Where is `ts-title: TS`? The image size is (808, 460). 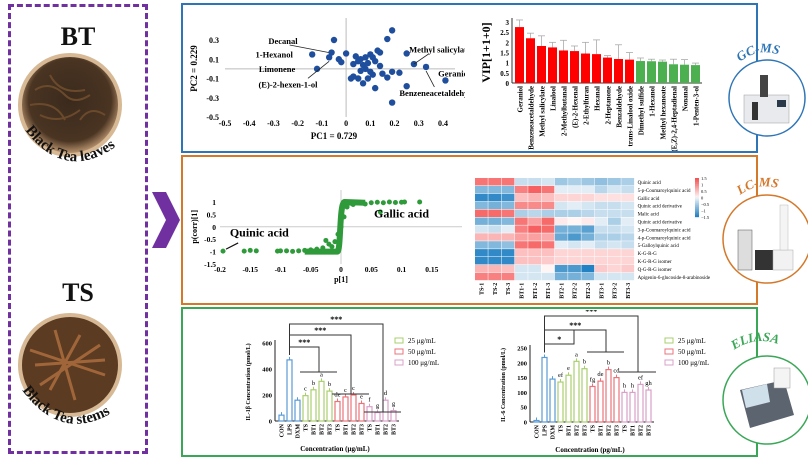
ts-title: TS is located at coordinates (78, 292).